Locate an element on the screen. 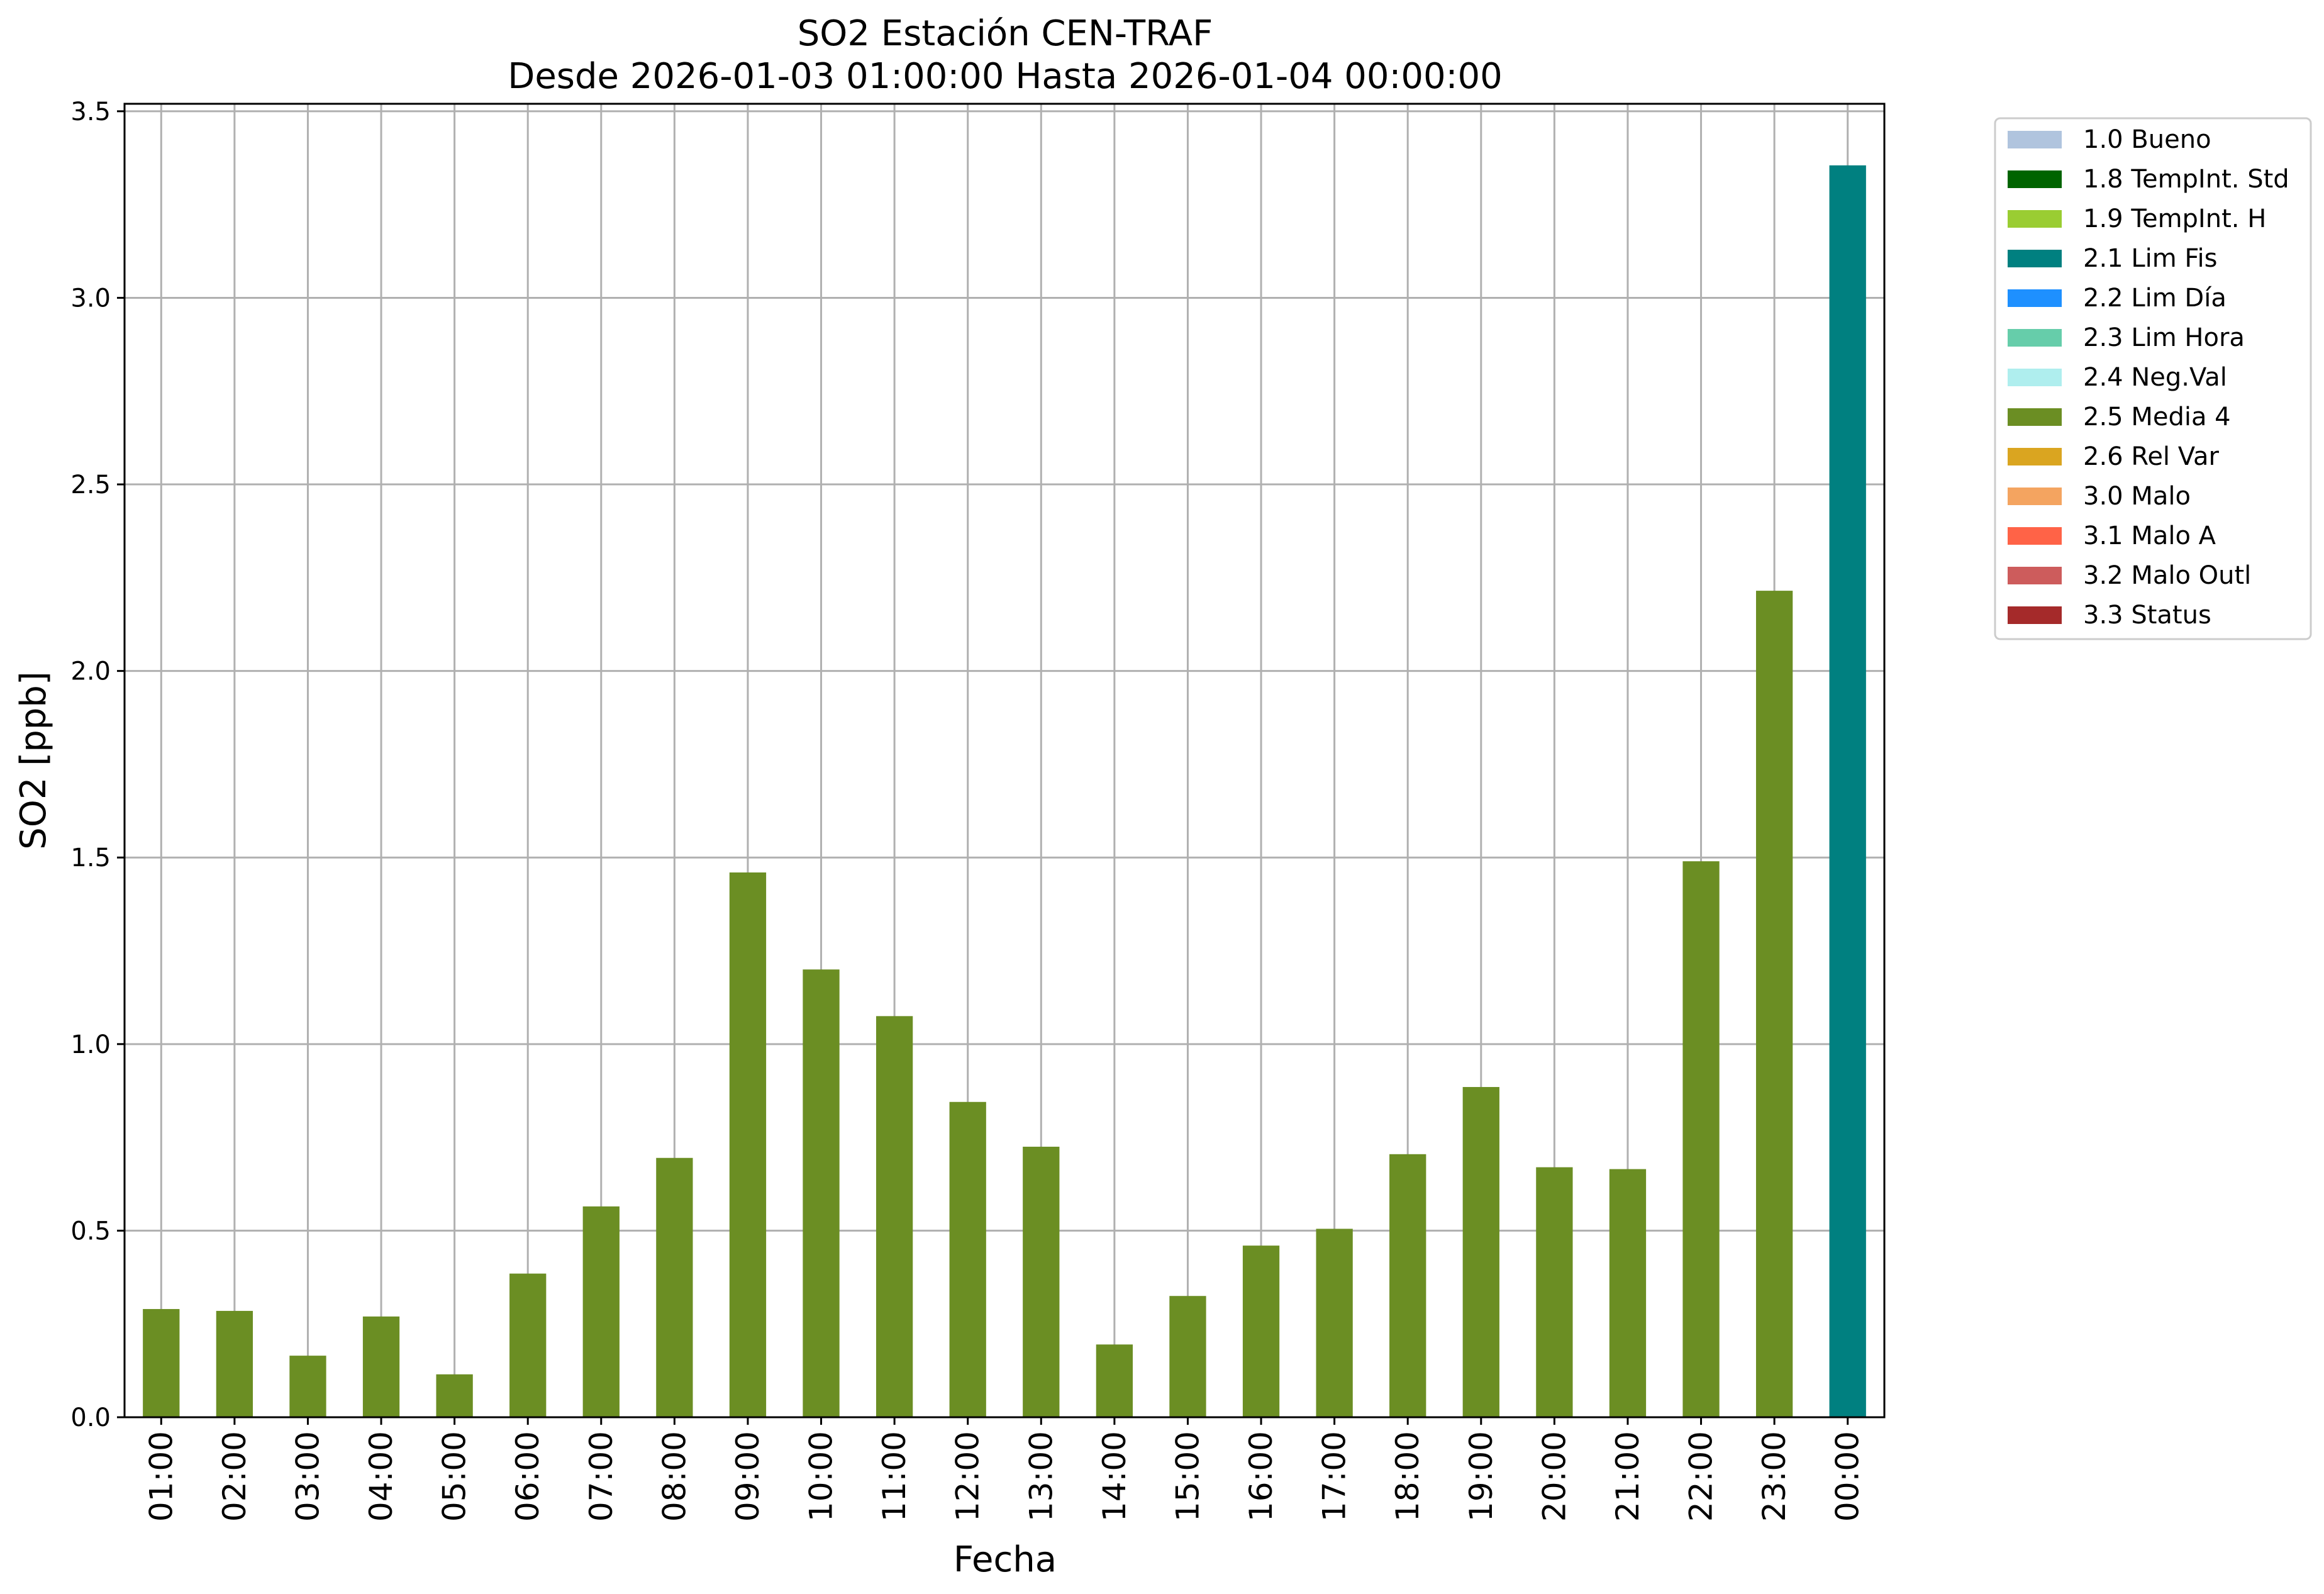  y-tick-label: 3.0 is located at coordinates (90, 298).